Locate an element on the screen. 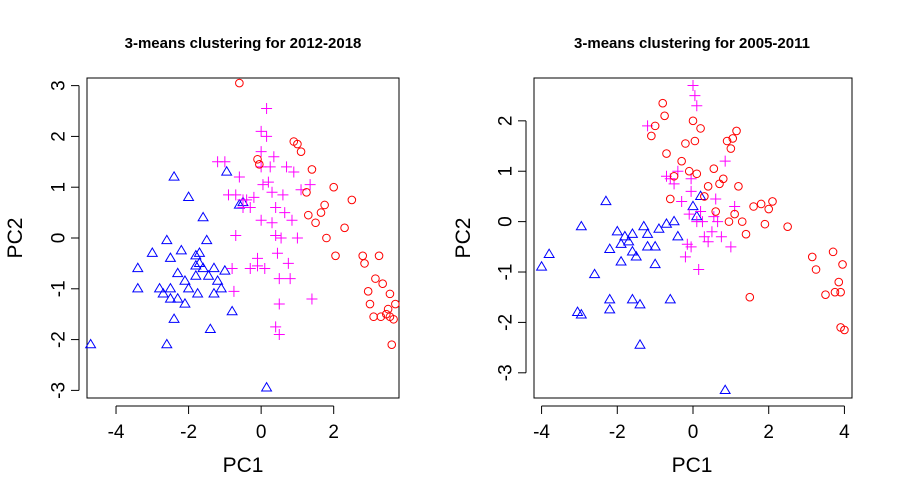 Image resolution: width=899 pixels, height=496 pixels. x-tick-label-left: 0 is located at coordinates (261, 432).